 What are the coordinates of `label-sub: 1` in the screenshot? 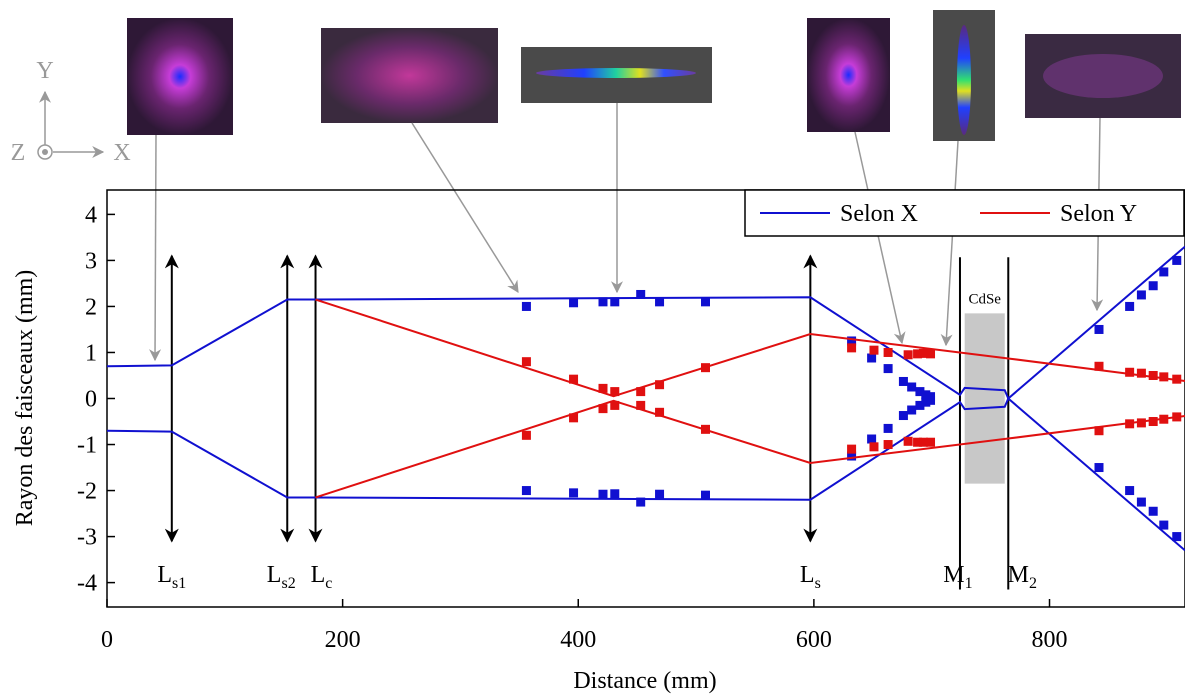 It's located at (969, 583).